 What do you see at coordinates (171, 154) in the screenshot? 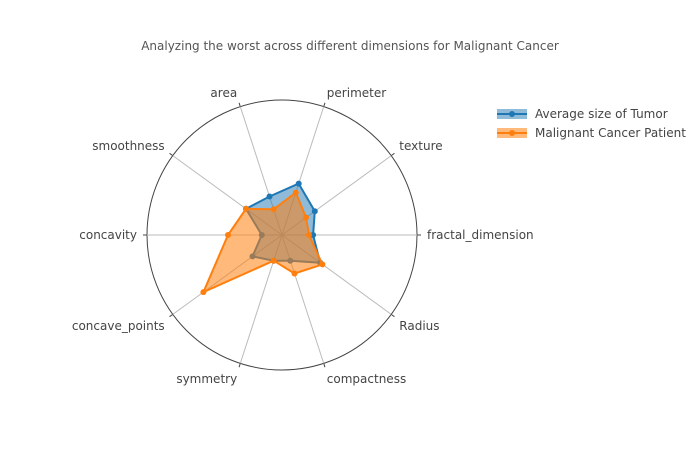
I see `radar-tick-smoothness` at bounding box center [171, 154].